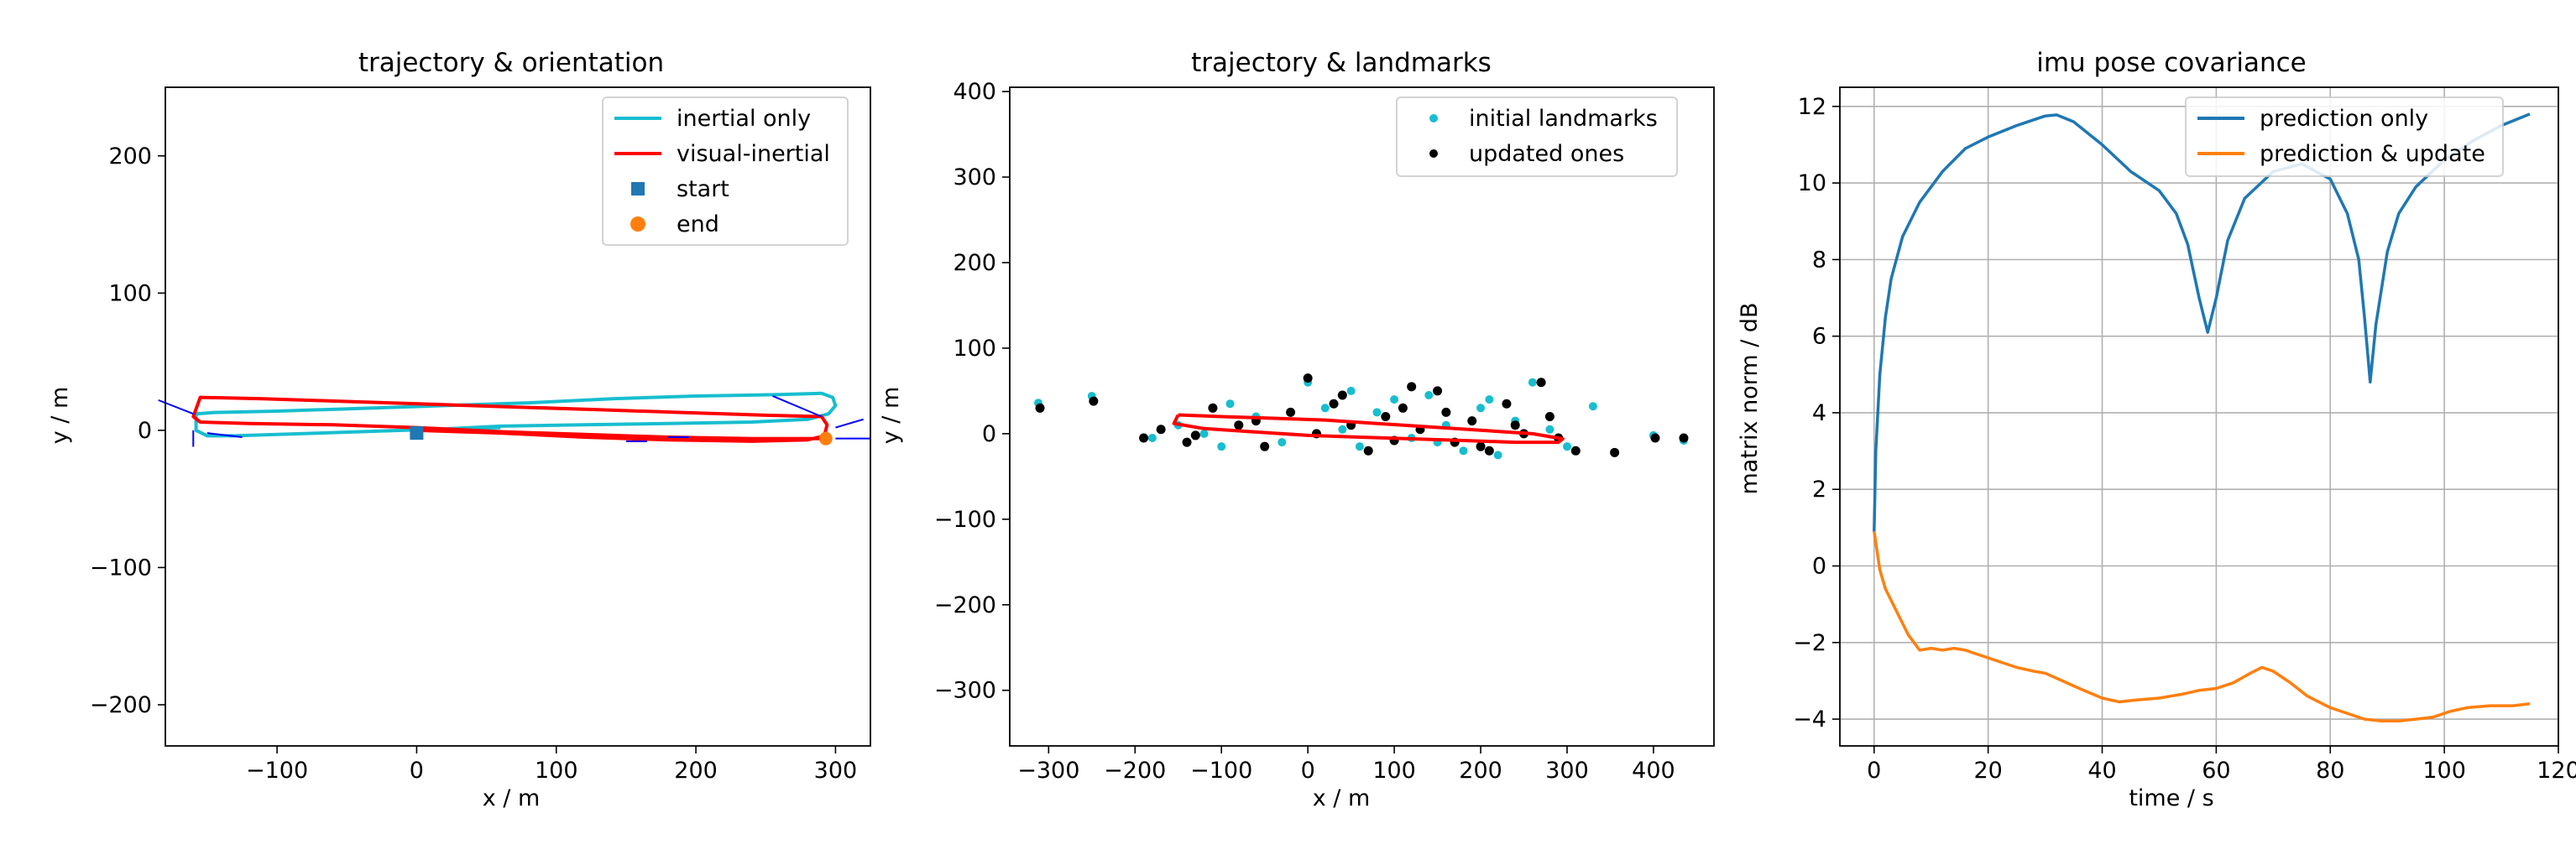  Describe the element at coordinates (698, 224) in the screenshot. I see `legend-label-end: end` at that location.